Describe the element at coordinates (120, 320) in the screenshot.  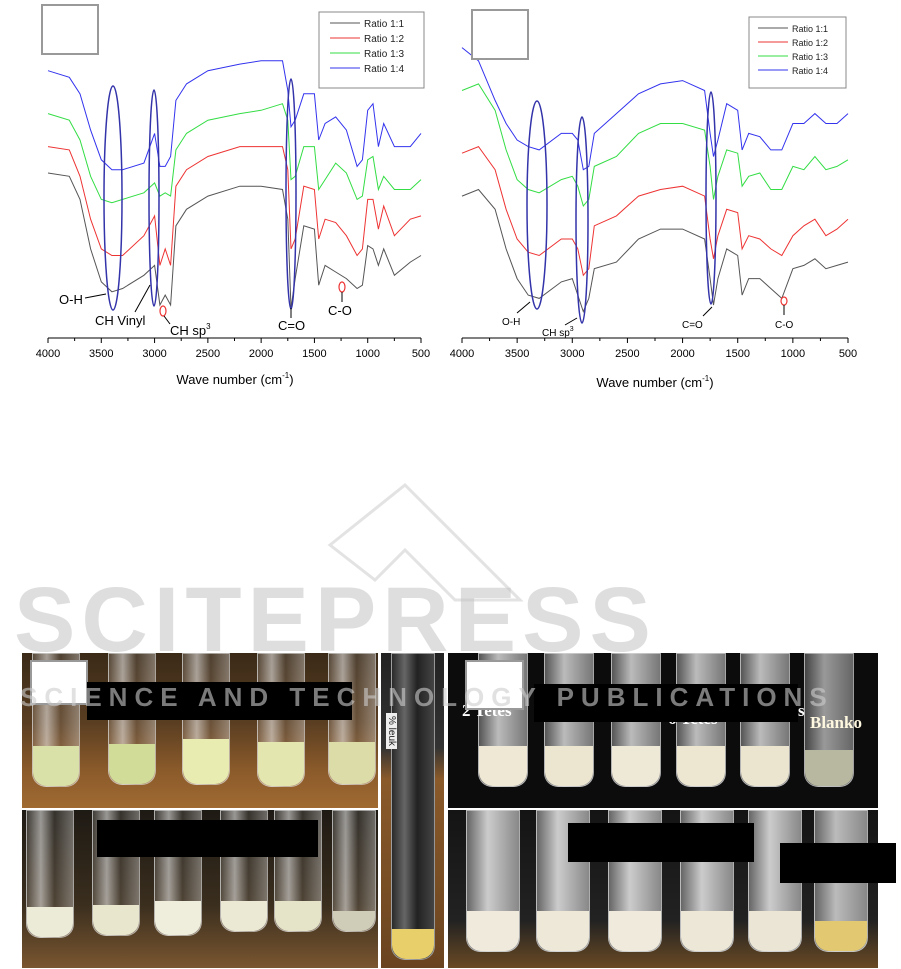
I see `annotation-ch-vinyl: CH Vinyl` at that location.